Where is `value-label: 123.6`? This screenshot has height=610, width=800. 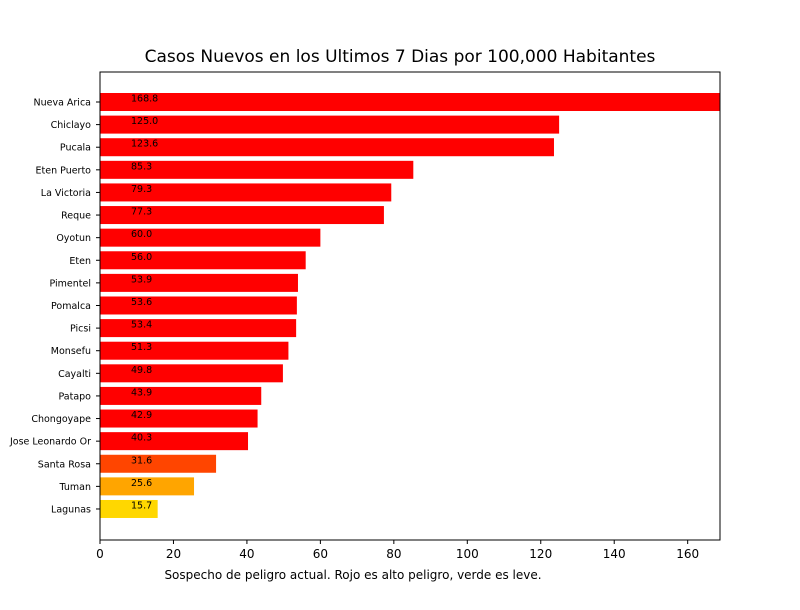 value-label: 123.6 is located at coordinates (144, 144).